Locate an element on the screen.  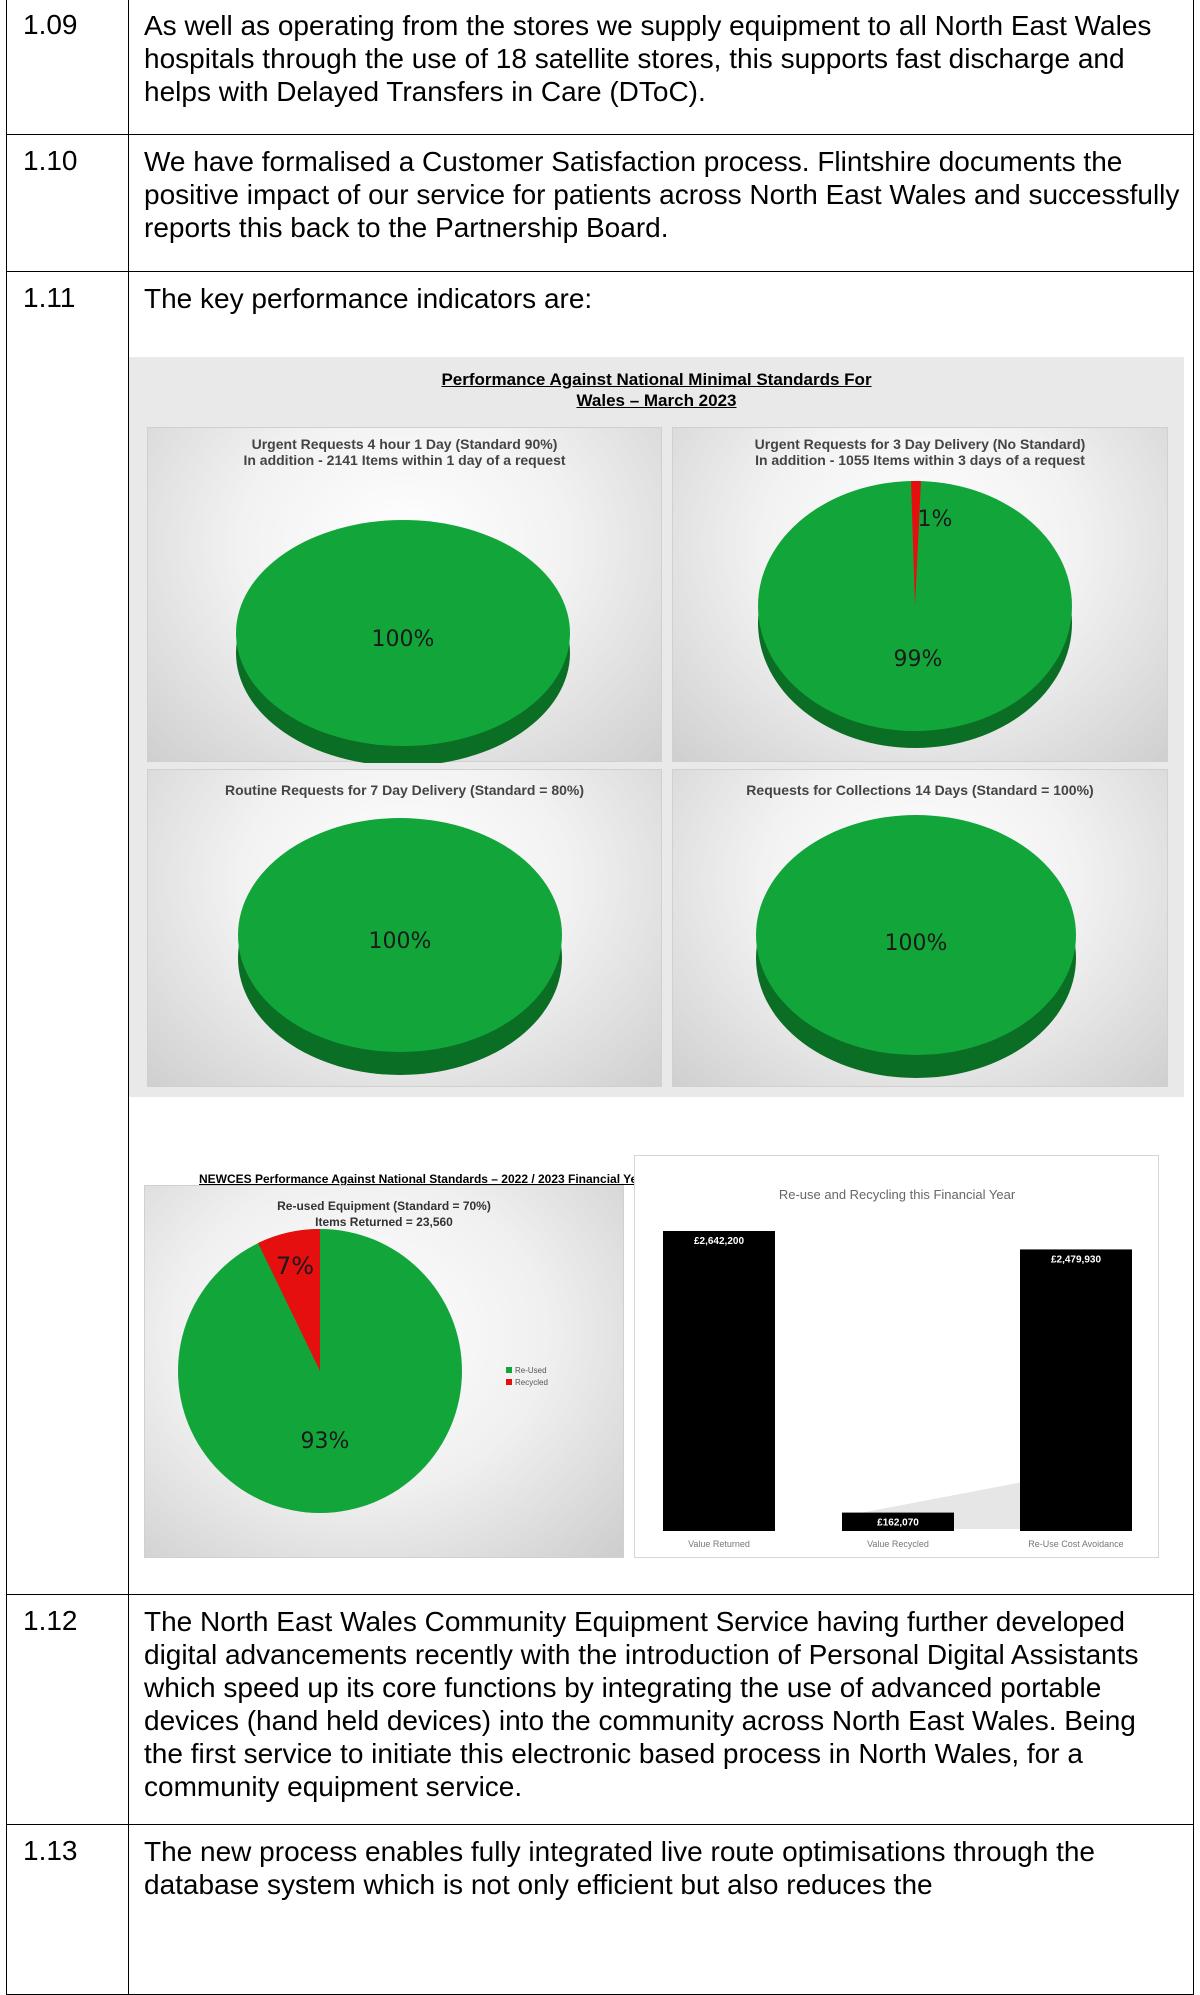
bar-category-label-1: Value Recycled is located at coordinates (898, 1544).